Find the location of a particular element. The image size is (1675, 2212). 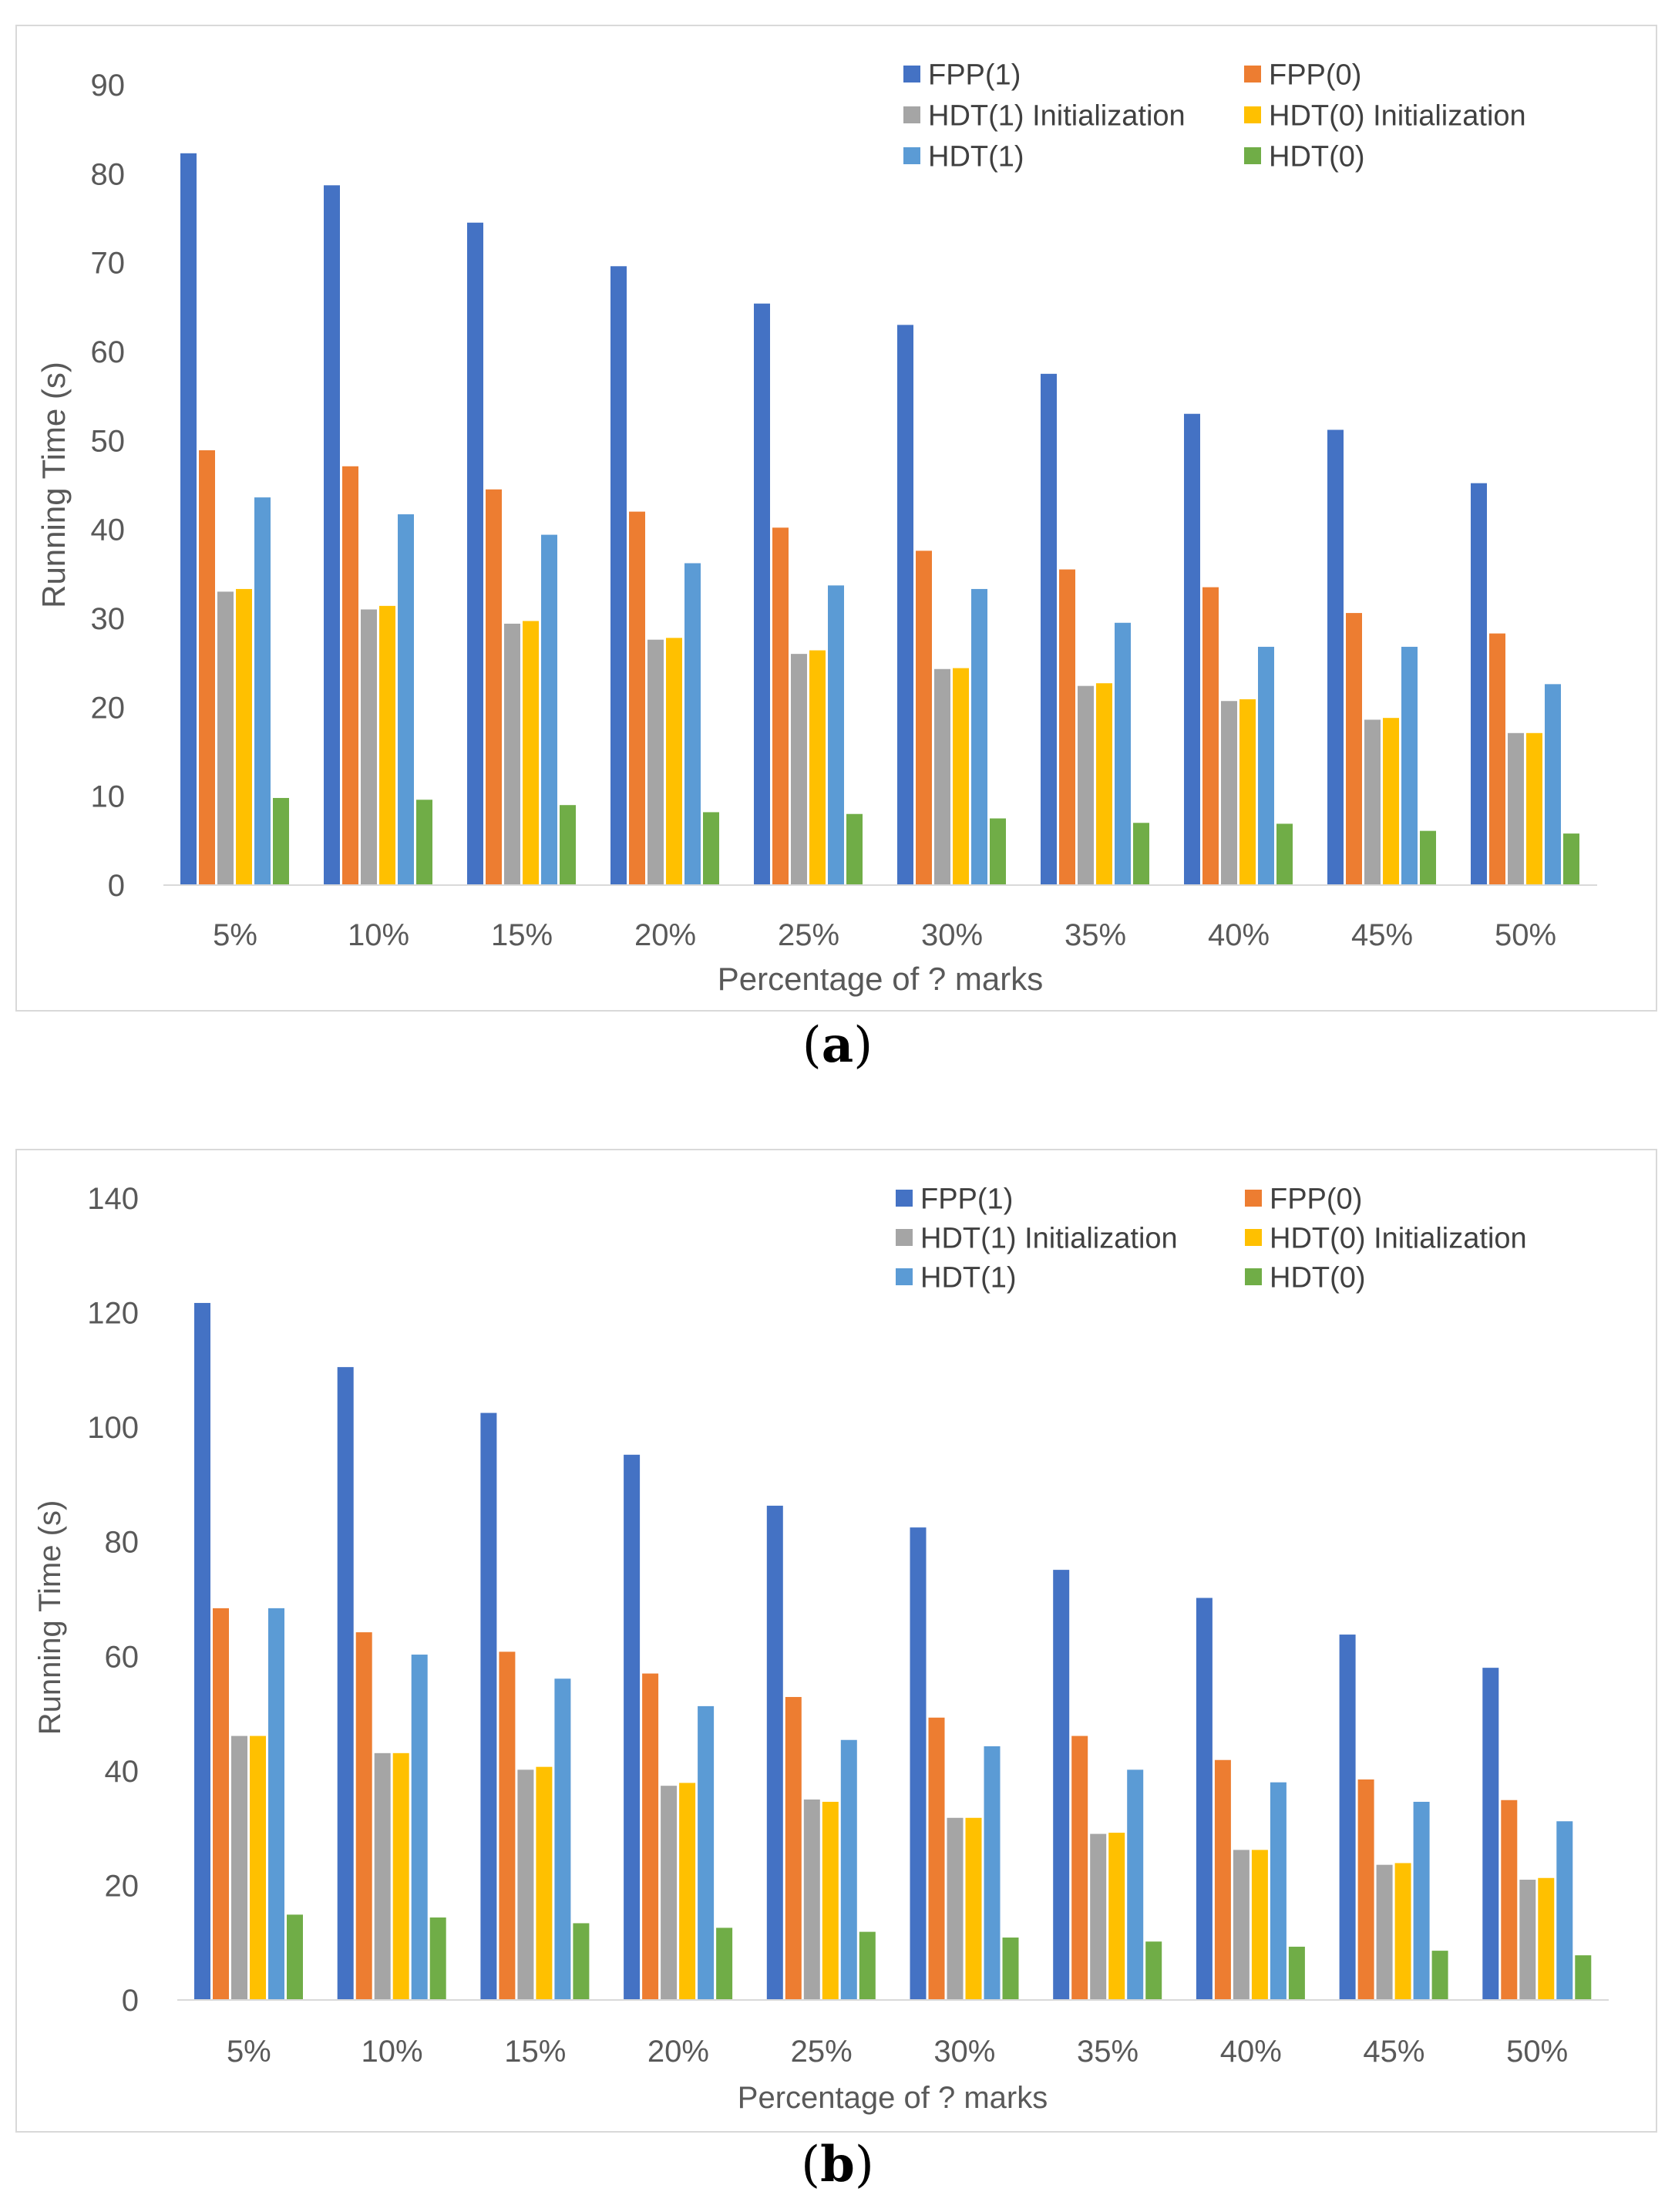

bar-hdt-0--7 is located at coordinates (1284, 854).